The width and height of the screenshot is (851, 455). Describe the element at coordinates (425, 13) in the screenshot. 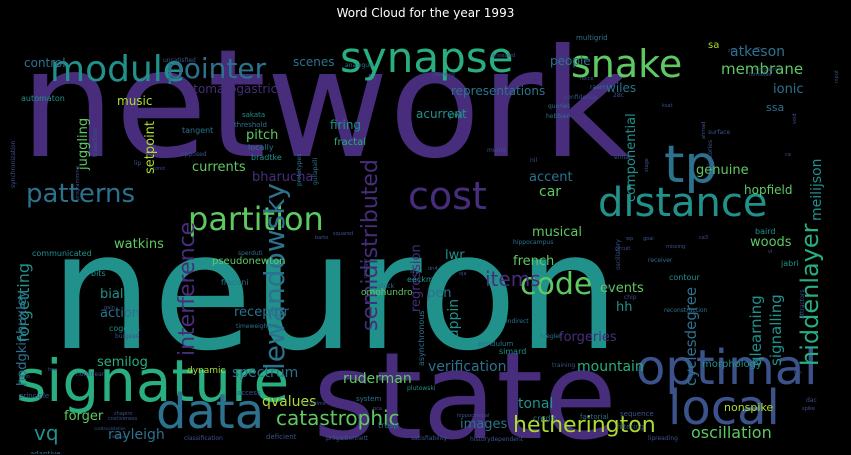

I see `plot-title: Word Cloud for the year 1993` at that location.